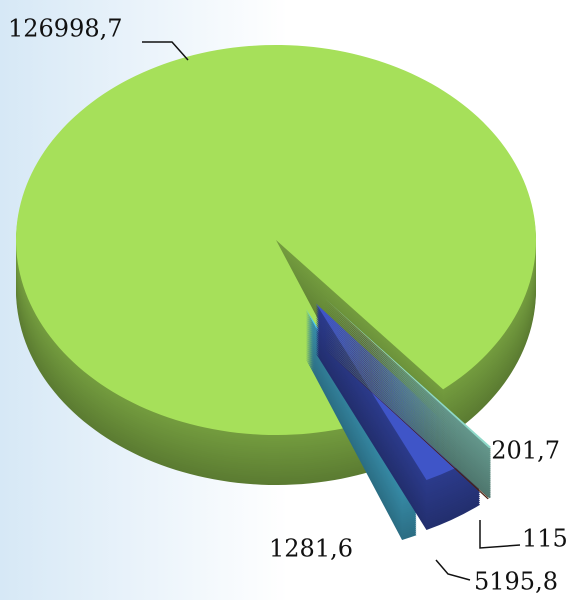 Image resolution: width=576 pixels, height=600 pixels. What do you see at coordinates (525, 451) in the screenshot?
I see `data-label: 201,7` at bounding box center [525, 451].